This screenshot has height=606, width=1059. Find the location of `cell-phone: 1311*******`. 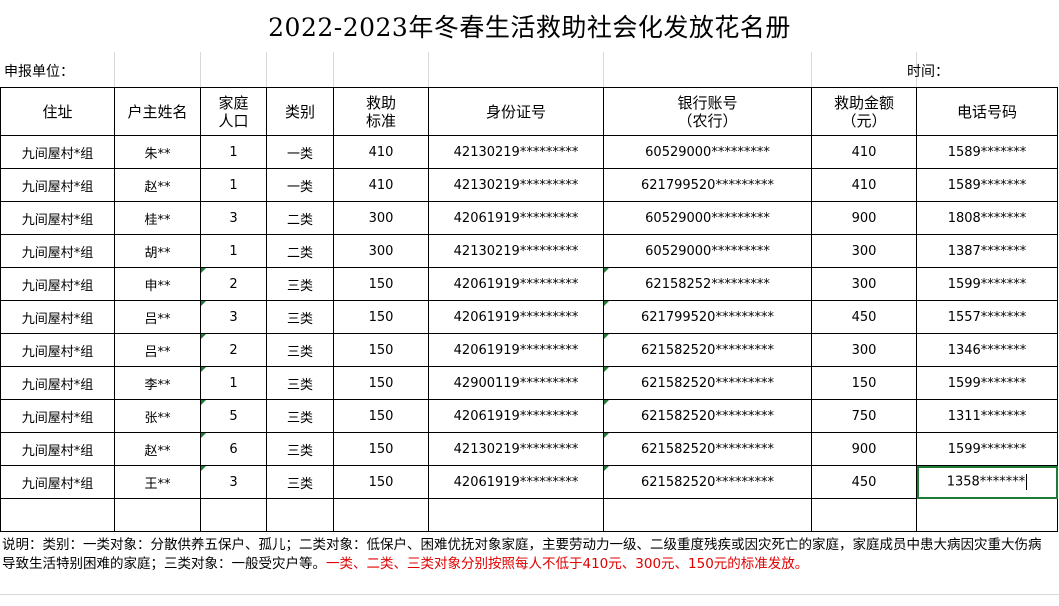

cell-phone: 1311******* is located at coordinates (987, 416).